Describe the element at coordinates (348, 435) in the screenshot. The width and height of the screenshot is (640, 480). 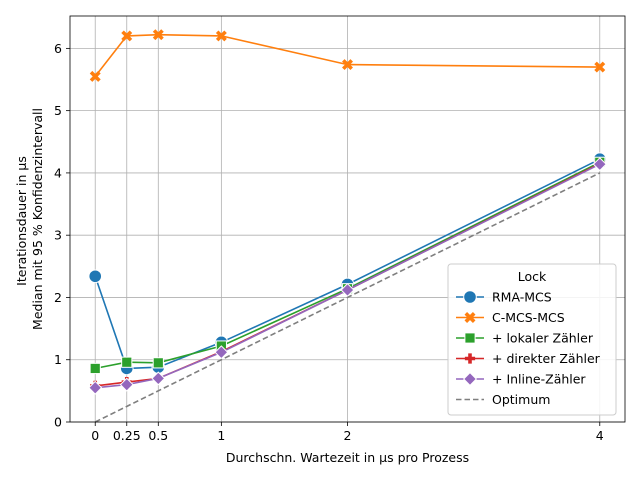
I see `x-tick-label: 2` at that location.